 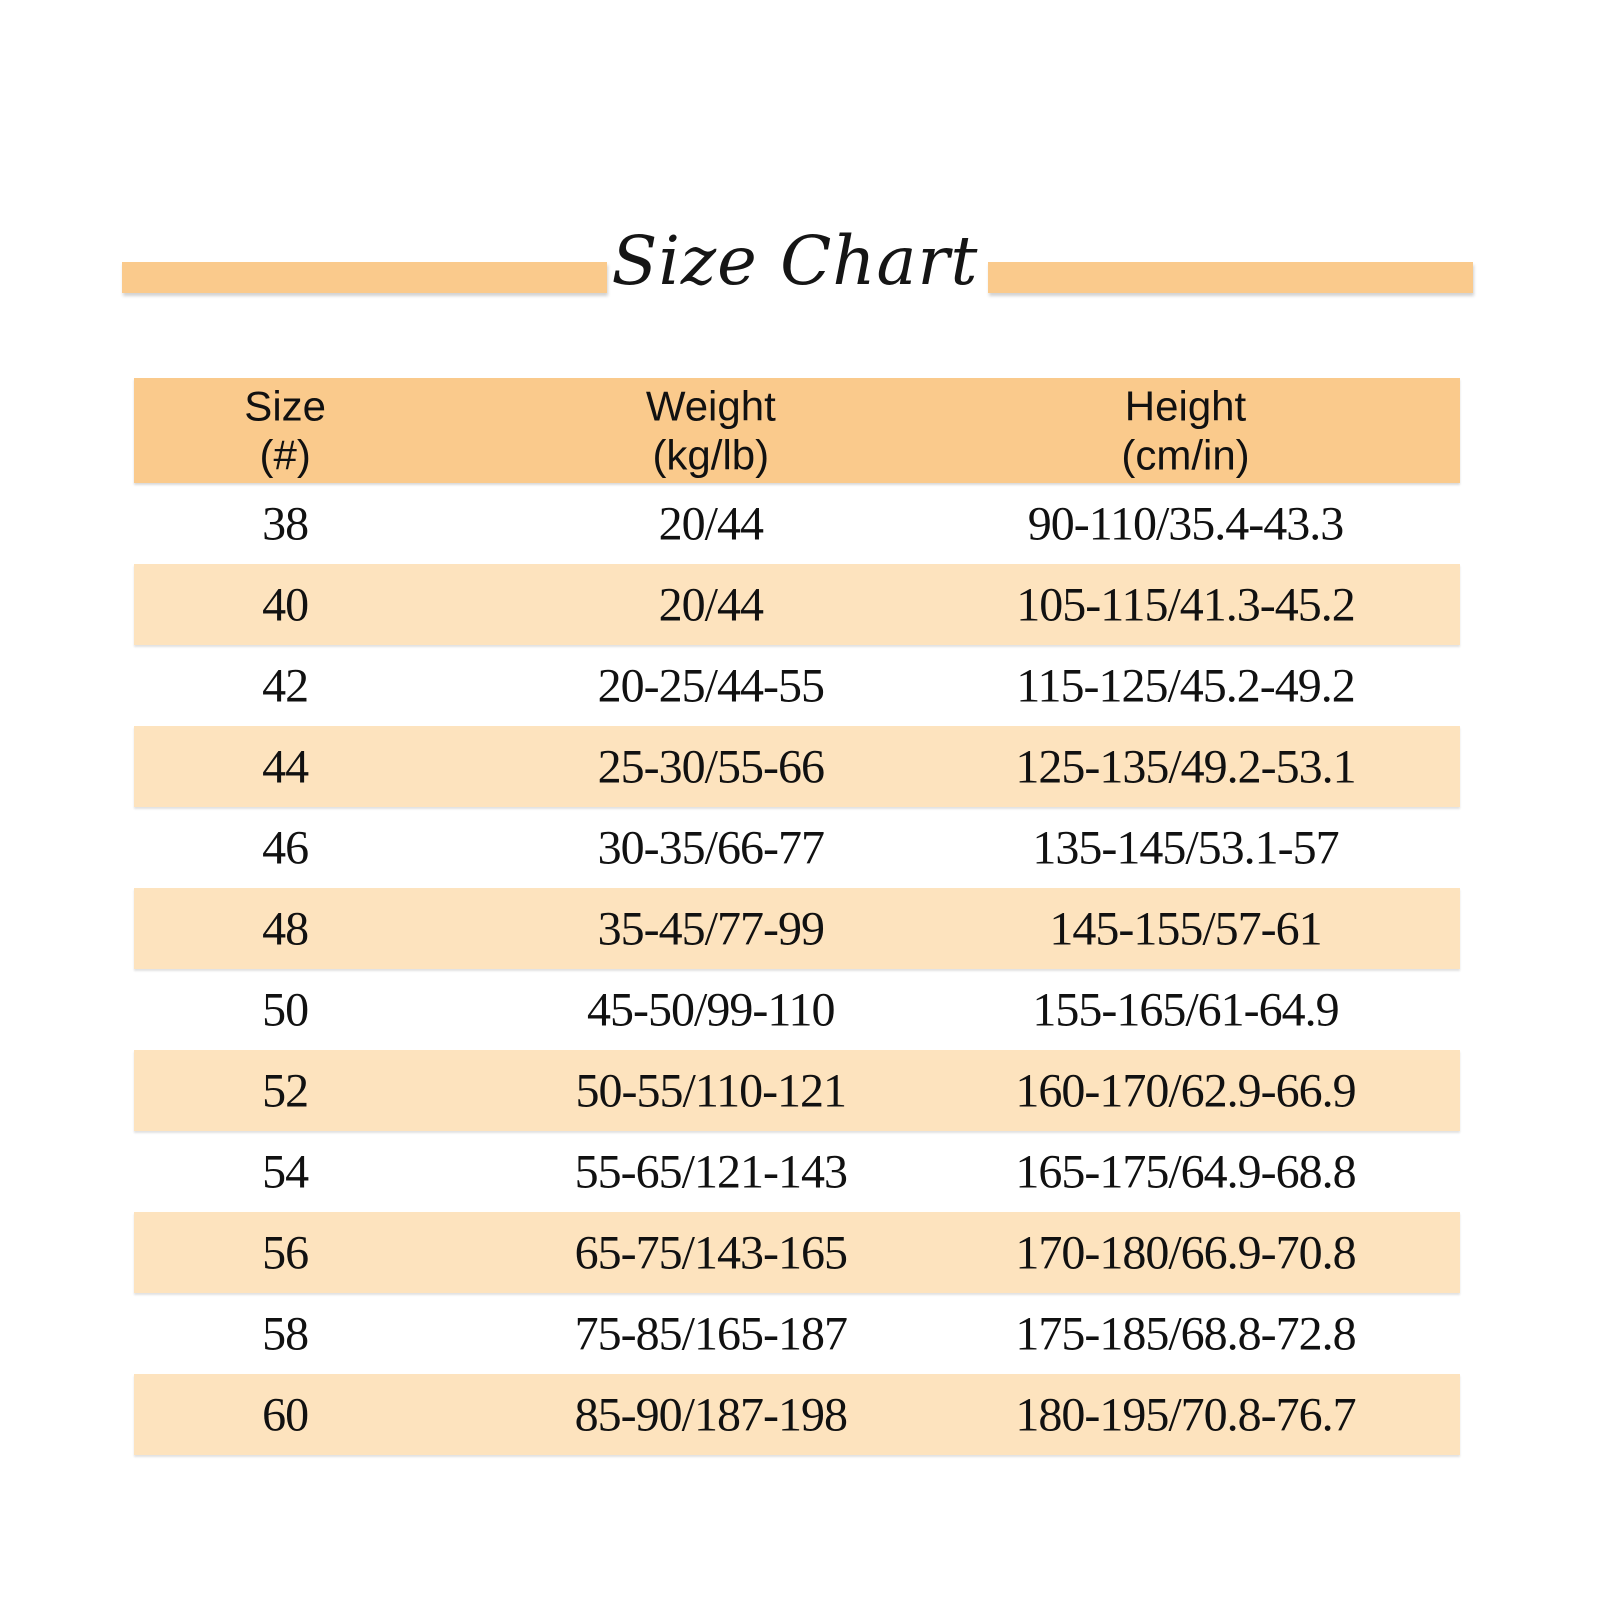 I want to click on title-decoration-bar-left, so click(x=364, y=277).